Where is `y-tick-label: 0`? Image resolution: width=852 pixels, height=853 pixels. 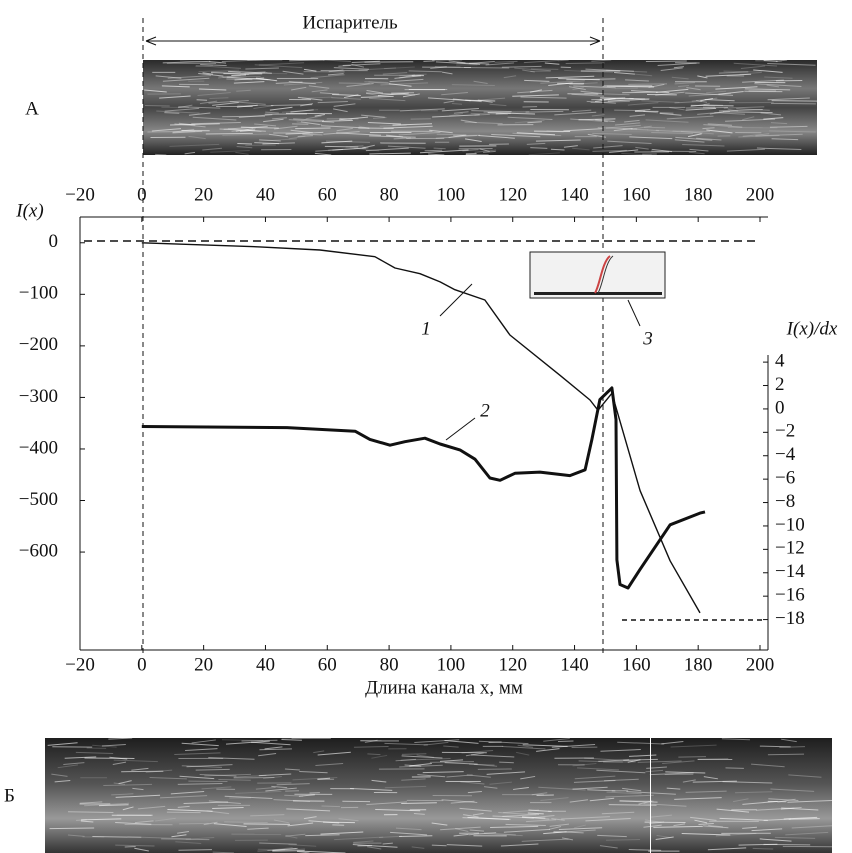 y-tick-label: 0 is located at coordinates (54, 241).